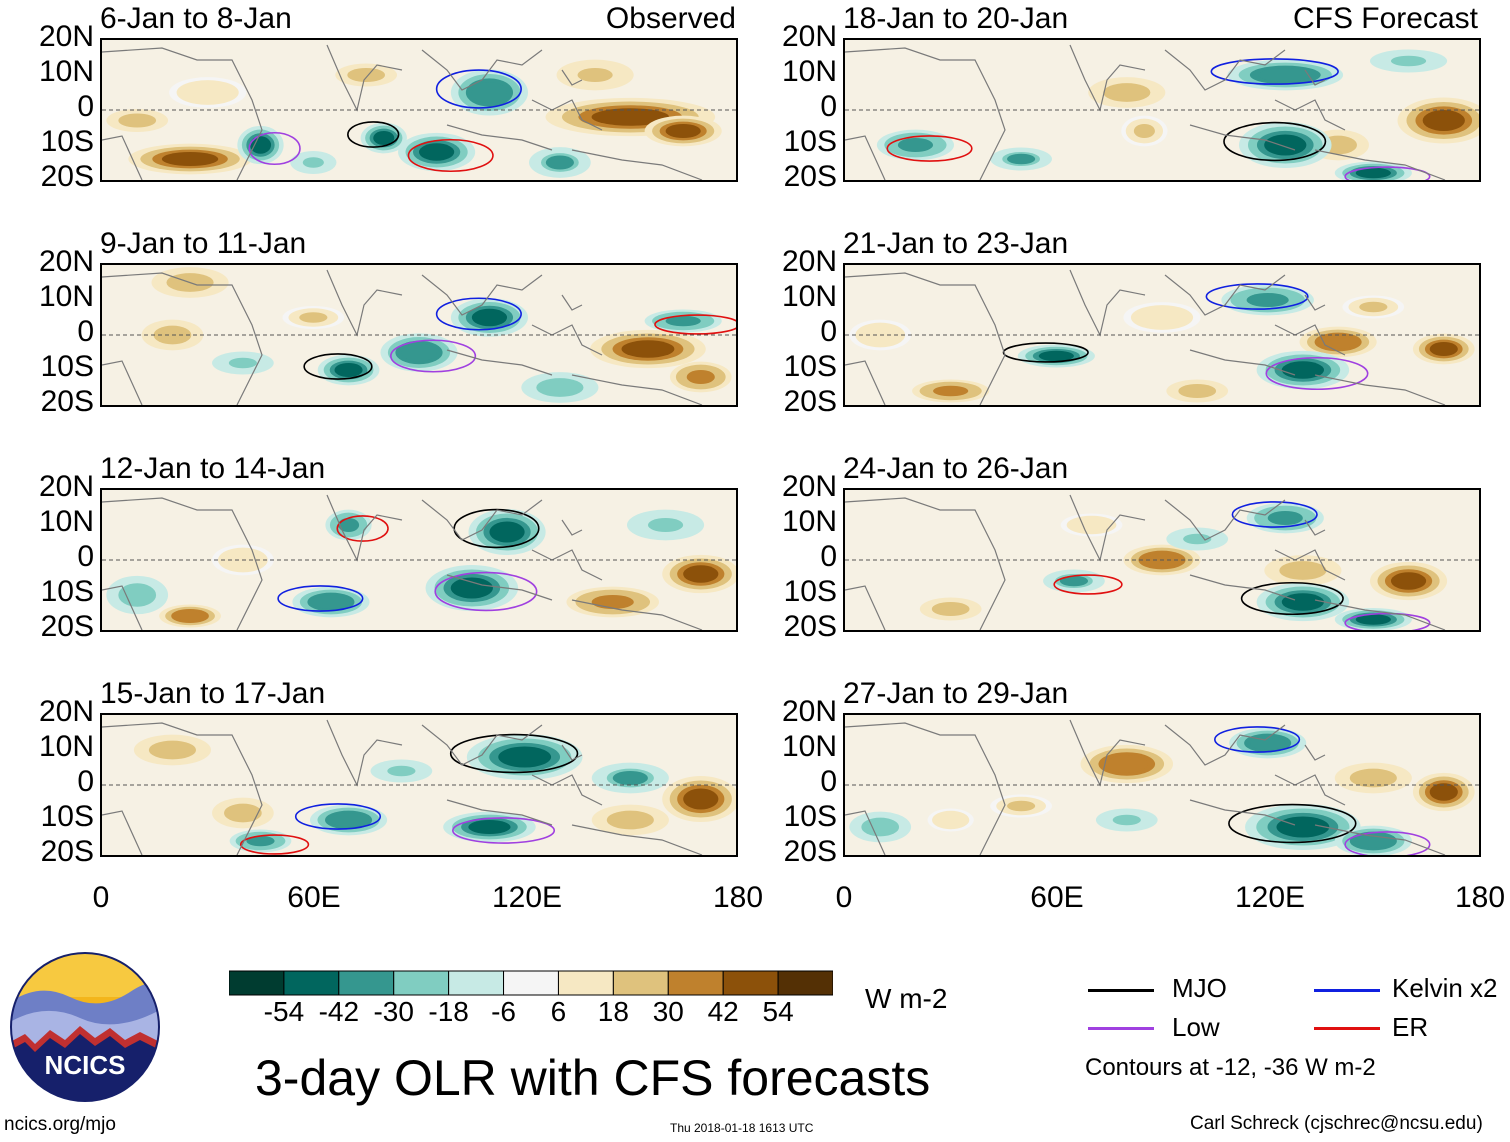 The height and width of the screenshot is (1142, 1510). I want to click on colorbar-tick-label: -30, so click(393, 1011).